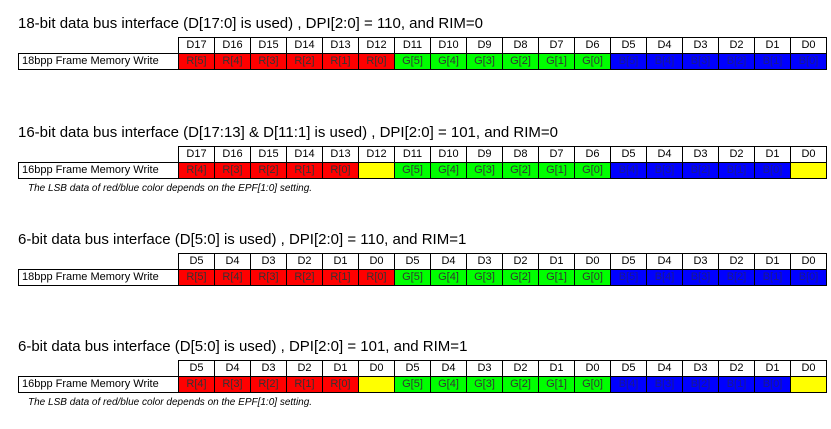  I want to click on column-header: D17, so click(196, 154).